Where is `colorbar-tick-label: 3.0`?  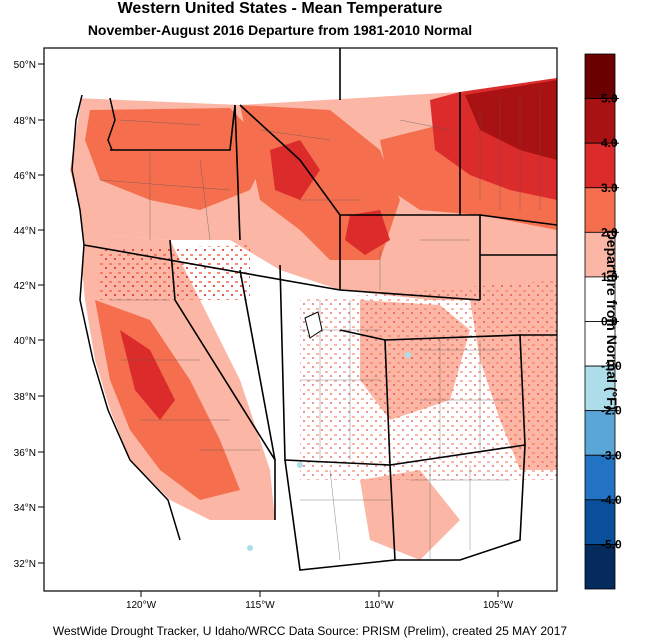 colorbar-tick-label: 3.0 is located at coordinates (609, 188).